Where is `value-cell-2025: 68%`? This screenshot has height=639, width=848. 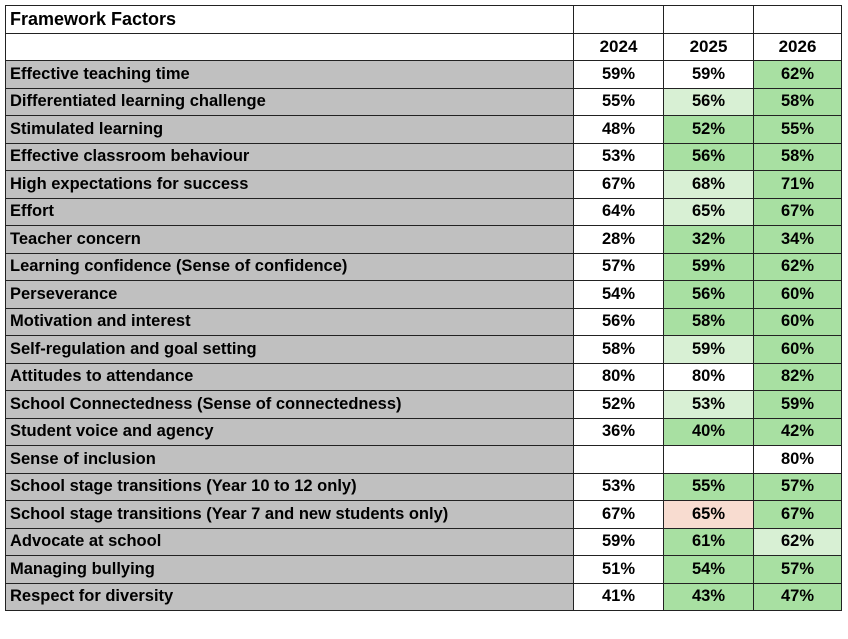 value-cell-2025: 68% is located at coordinates (708, 184).